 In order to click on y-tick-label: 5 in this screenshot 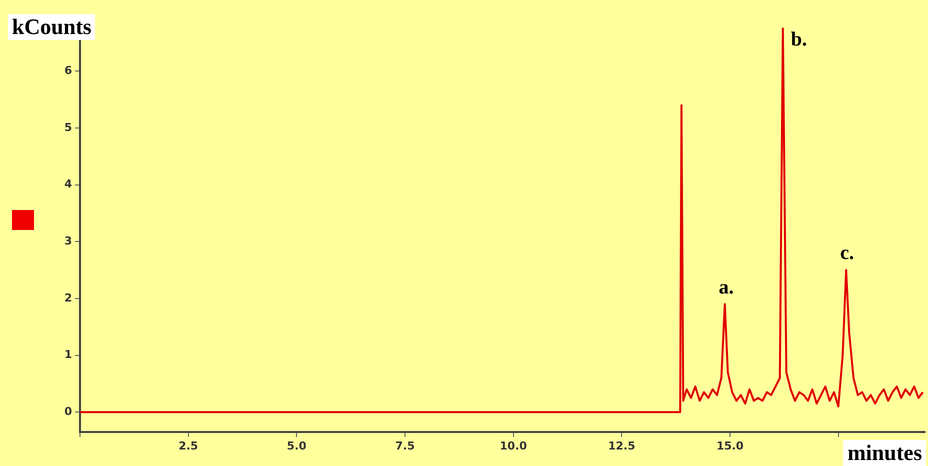, I will do `click(68, 127)`.